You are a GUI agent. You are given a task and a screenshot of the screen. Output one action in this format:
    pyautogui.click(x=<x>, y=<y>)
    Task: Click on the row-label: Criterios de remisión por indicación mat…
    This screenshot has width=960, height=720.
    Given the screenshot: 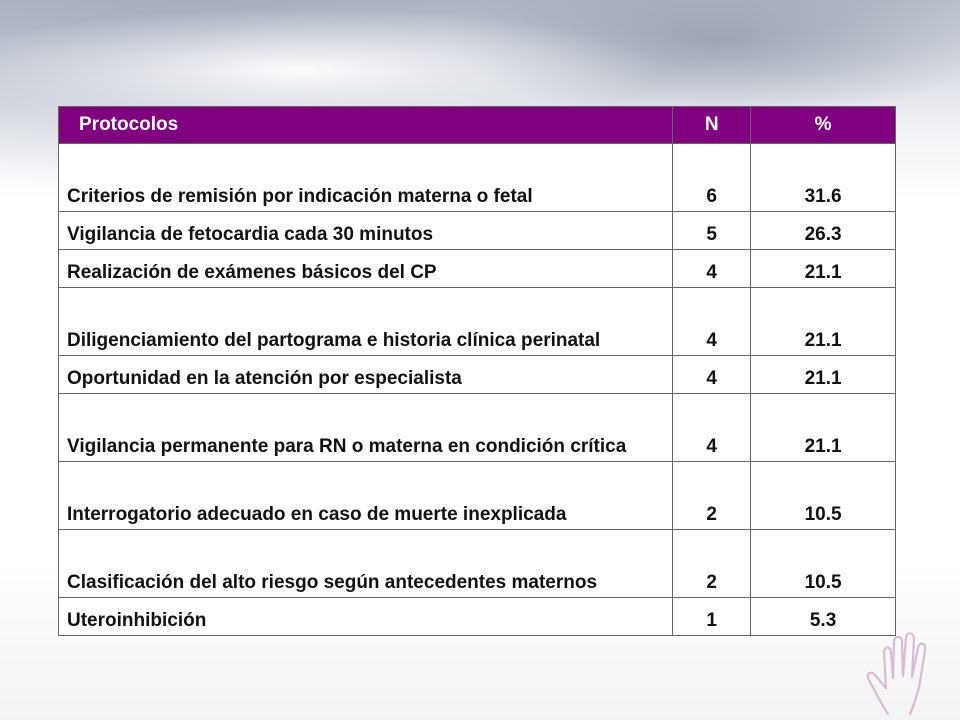 What is the action you would take?
    pyautogui.click(x=365, y=177)
    